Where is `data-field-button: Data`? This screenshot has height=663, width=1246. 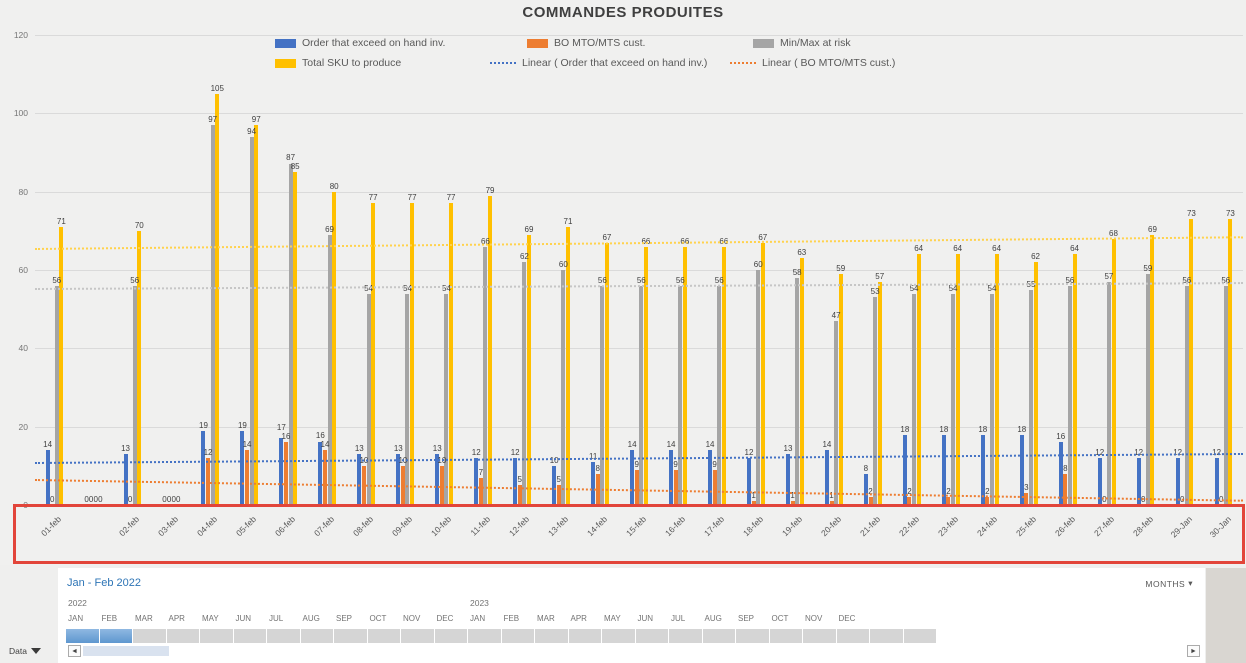 data-field-button: Data is located at coordinates (25, 651).